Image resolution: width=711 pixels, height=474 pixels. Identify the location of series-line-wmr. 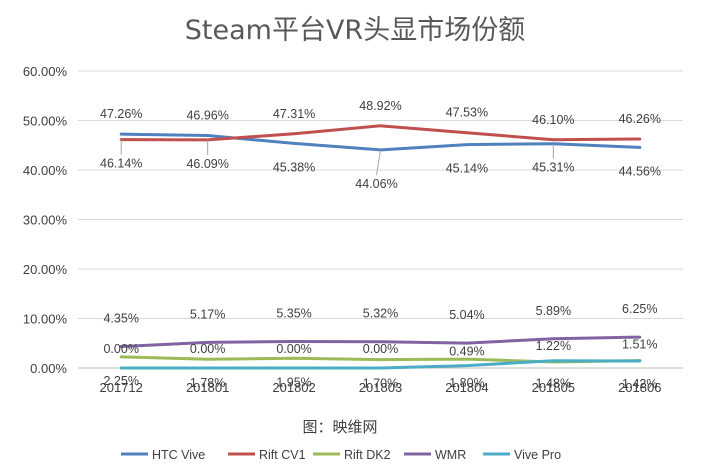
(380, 341).